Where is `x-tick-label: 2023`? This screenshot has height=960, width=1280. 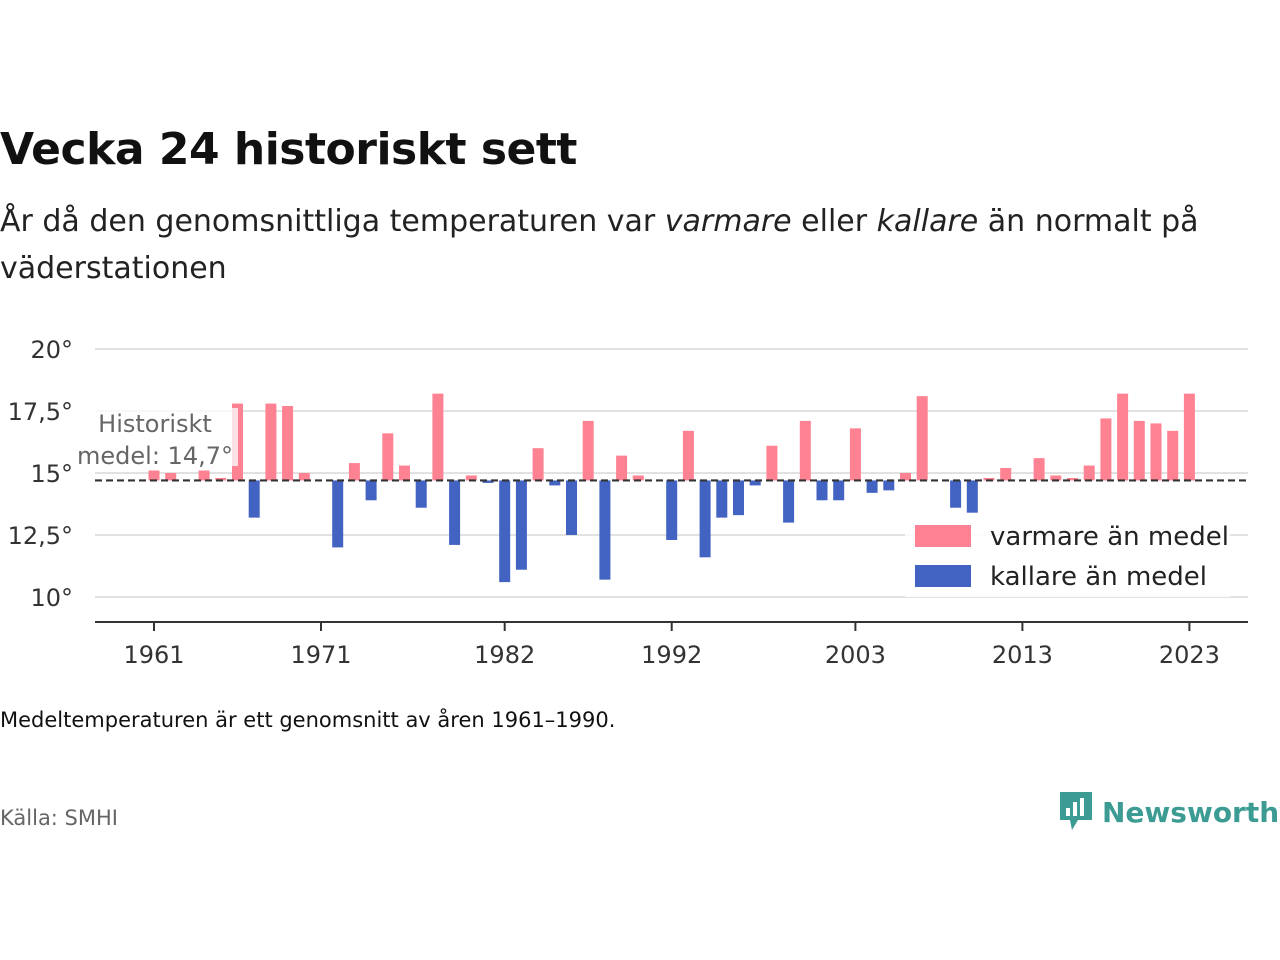
x-tick-label: 2023 is located at coordinates (1189, 655).